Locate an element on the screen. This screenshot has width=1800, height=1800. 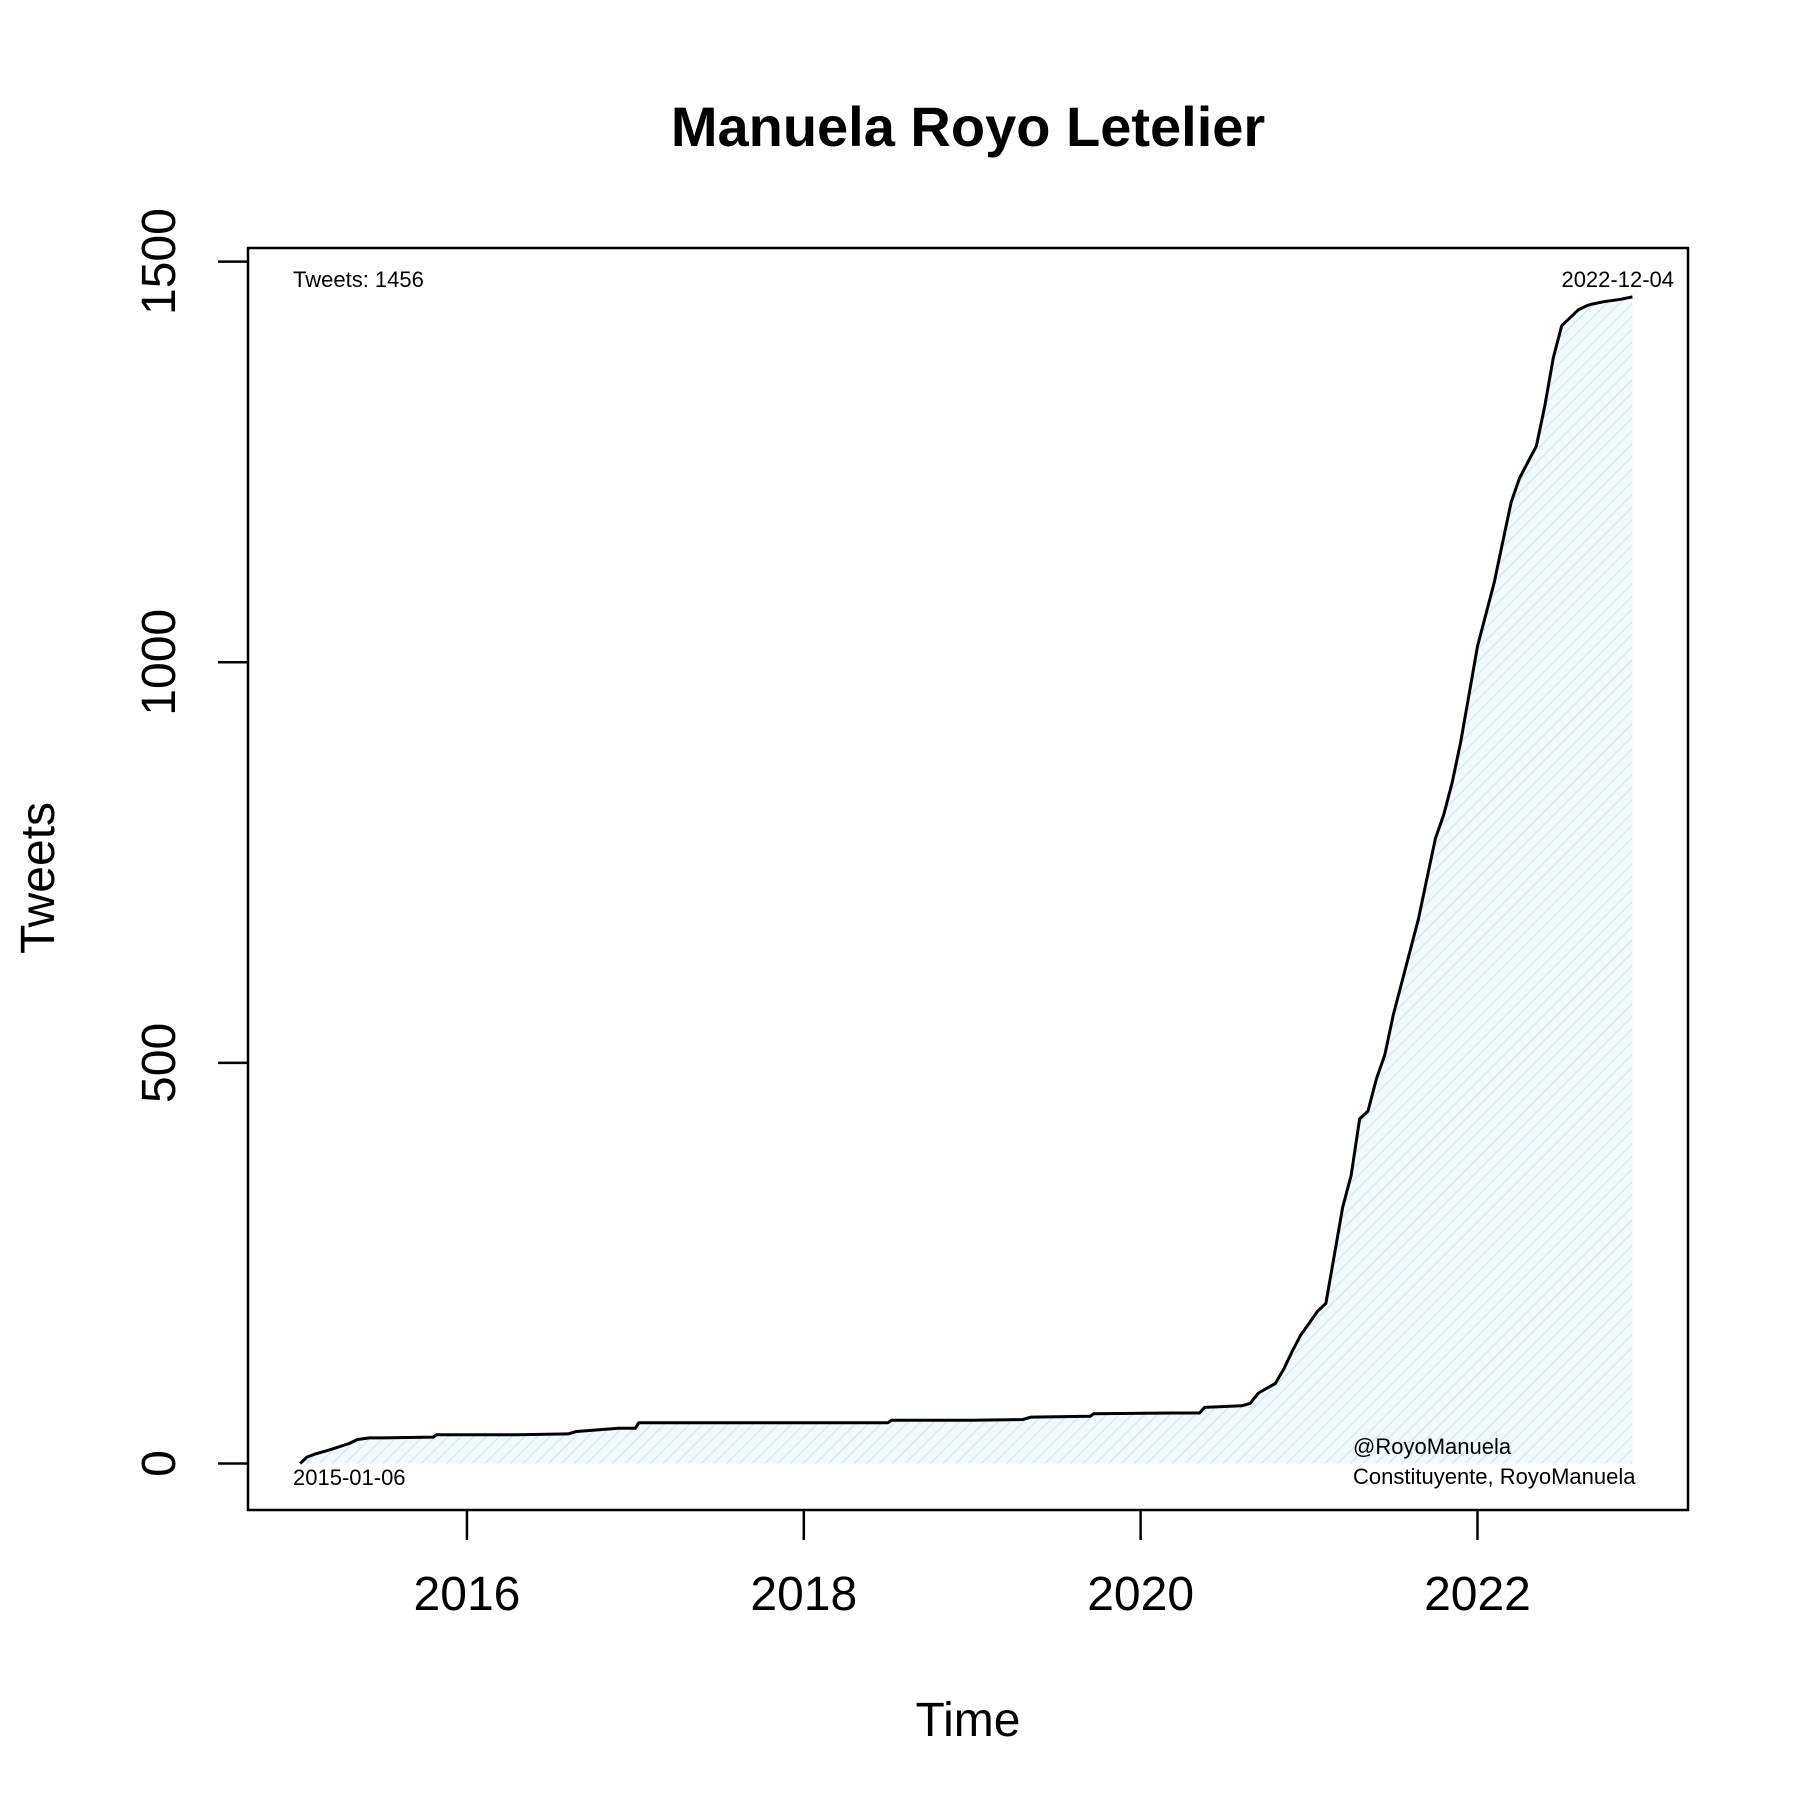
tweet-count-annotation: Tweets: 1456 is located at coordinates (358, 279).